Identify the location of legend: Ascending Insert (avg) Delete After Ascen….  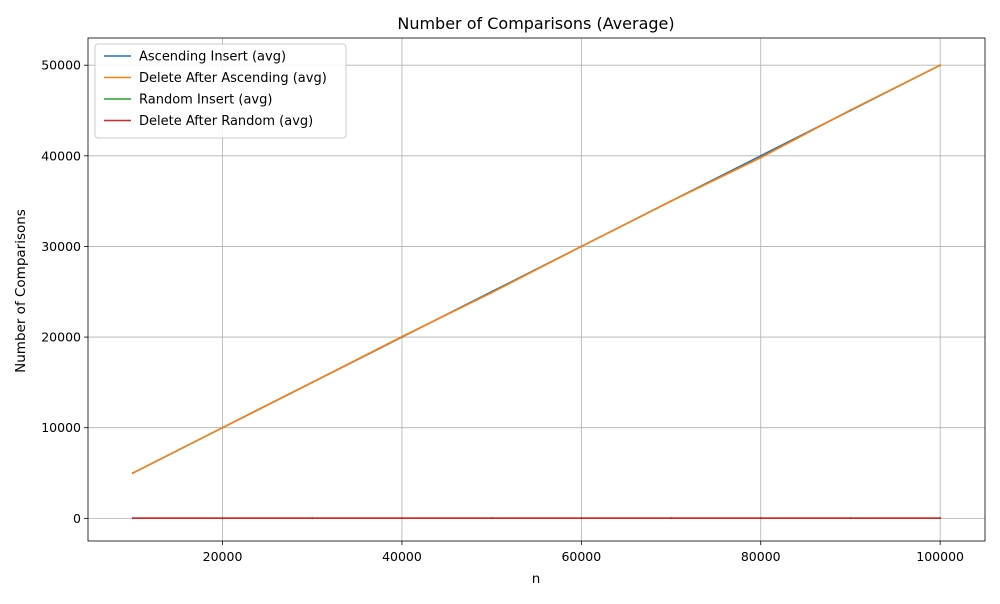
(220, 91).